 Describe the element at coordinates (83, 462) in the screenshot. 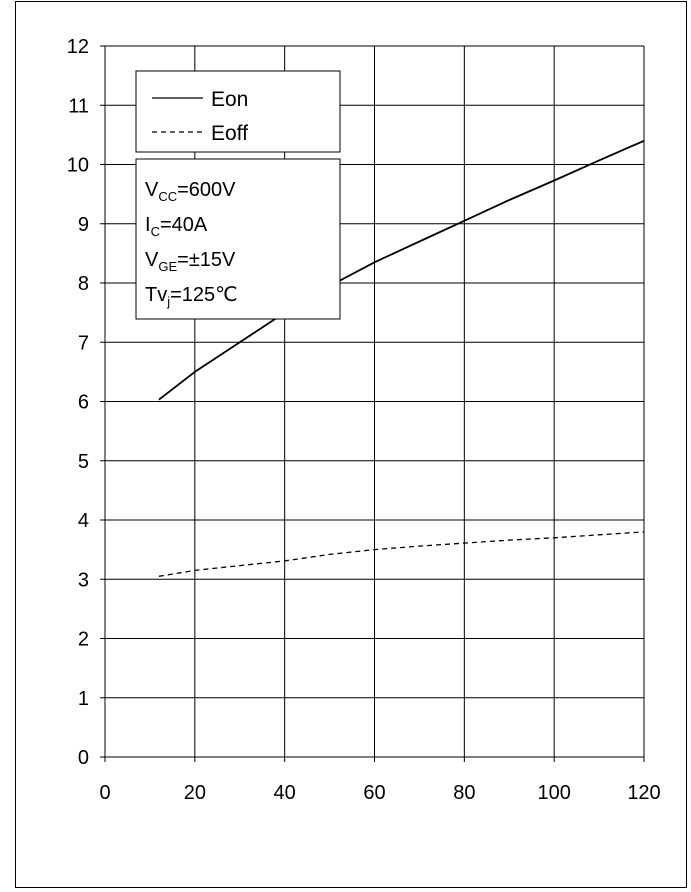

I see `y-tick-label: 5` at that location.